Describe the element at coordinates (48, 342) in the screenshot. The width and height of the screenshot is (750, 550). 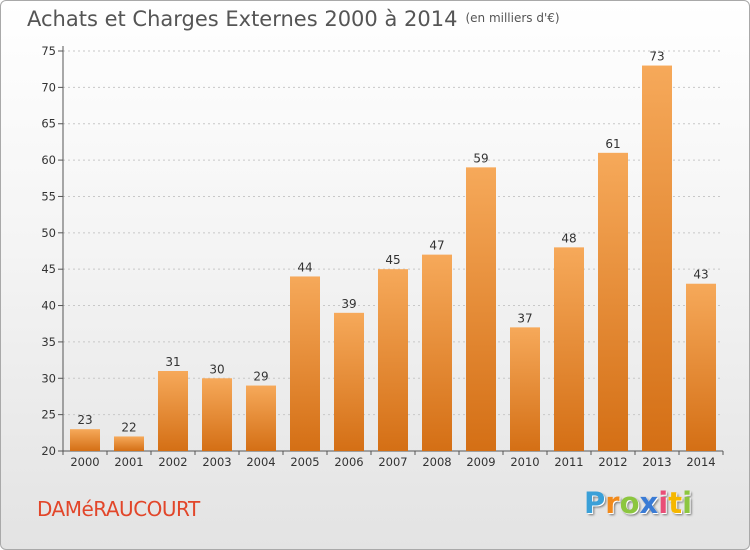
I see `y-tick-label: 35` at that location.